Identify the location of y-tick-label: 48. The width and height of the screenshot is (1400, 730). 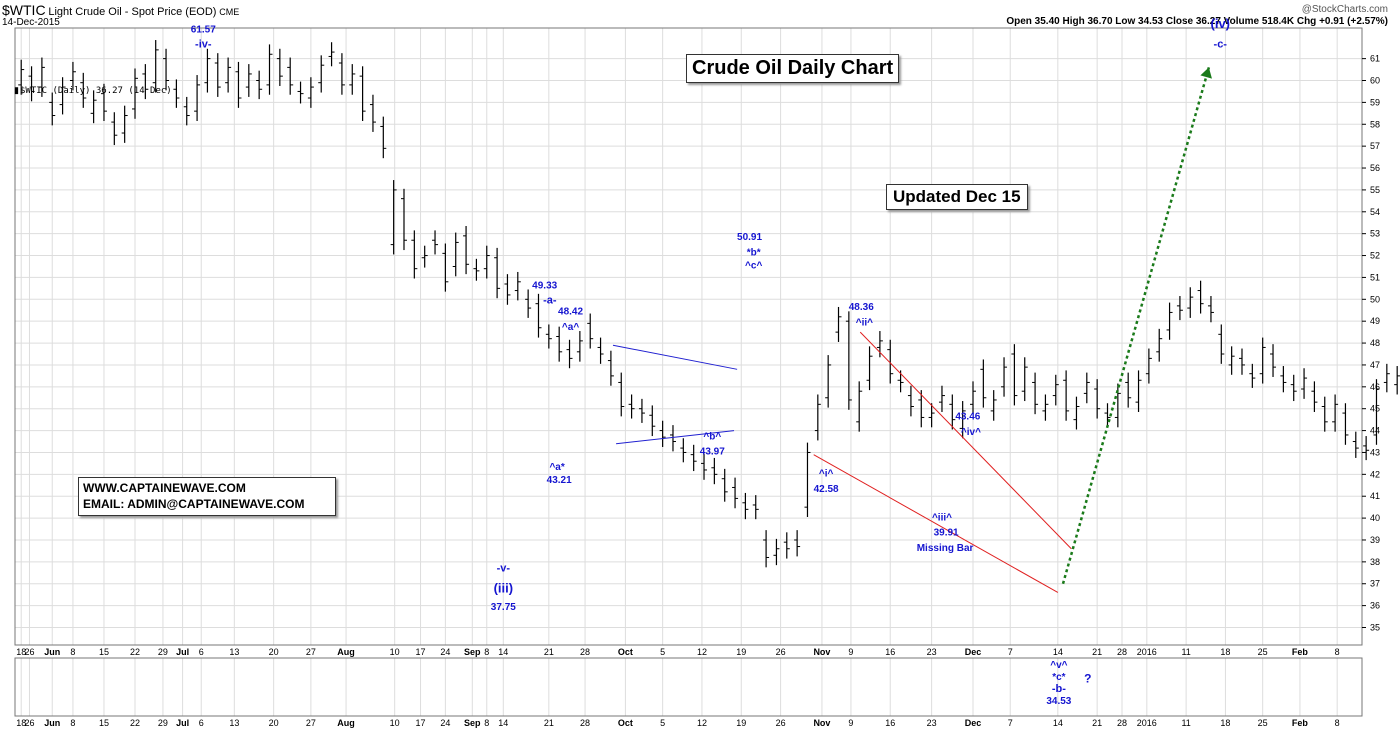
(1375, 343).